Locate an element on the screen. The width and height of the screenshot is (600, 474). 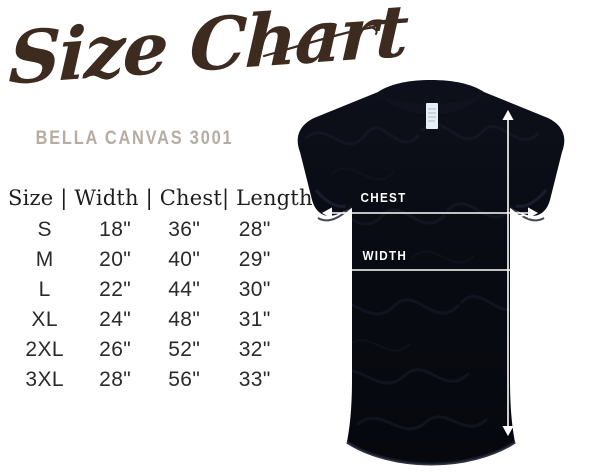
cell-chest: 48" is located at coordinates (184, 319).